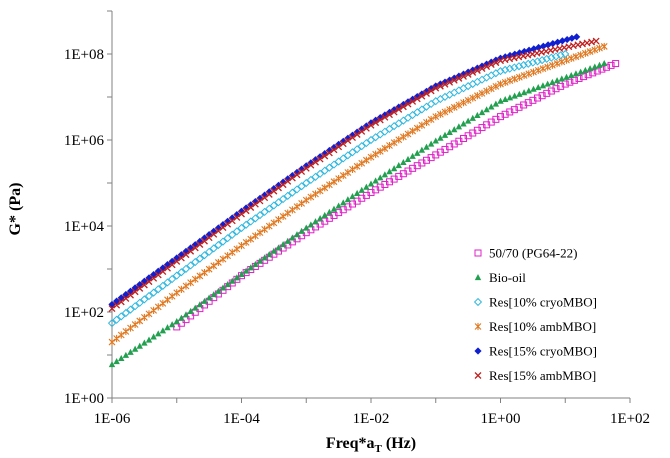  What do you see at coordinates (542, 375) in the screenshot?
I see `legend-label: Res[15% ambMBO]` at bounding box center [542, 375].